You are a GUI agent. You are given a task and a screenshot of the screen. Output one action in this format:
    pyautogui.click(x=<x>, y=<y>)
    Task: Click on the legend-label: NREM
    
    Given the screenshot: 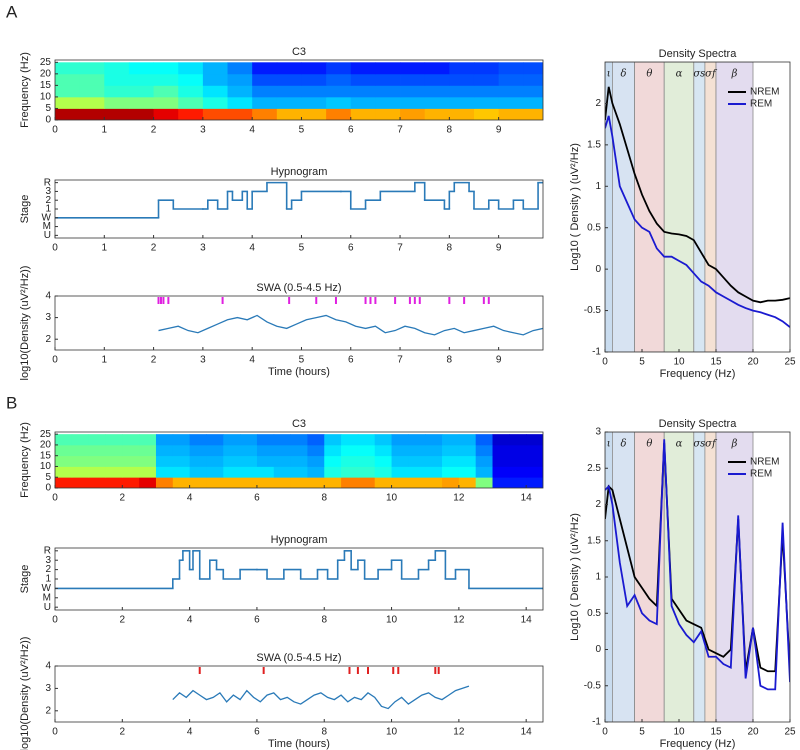 What is the action you would take?
    pyautogui.click(x=764, y=462)
    